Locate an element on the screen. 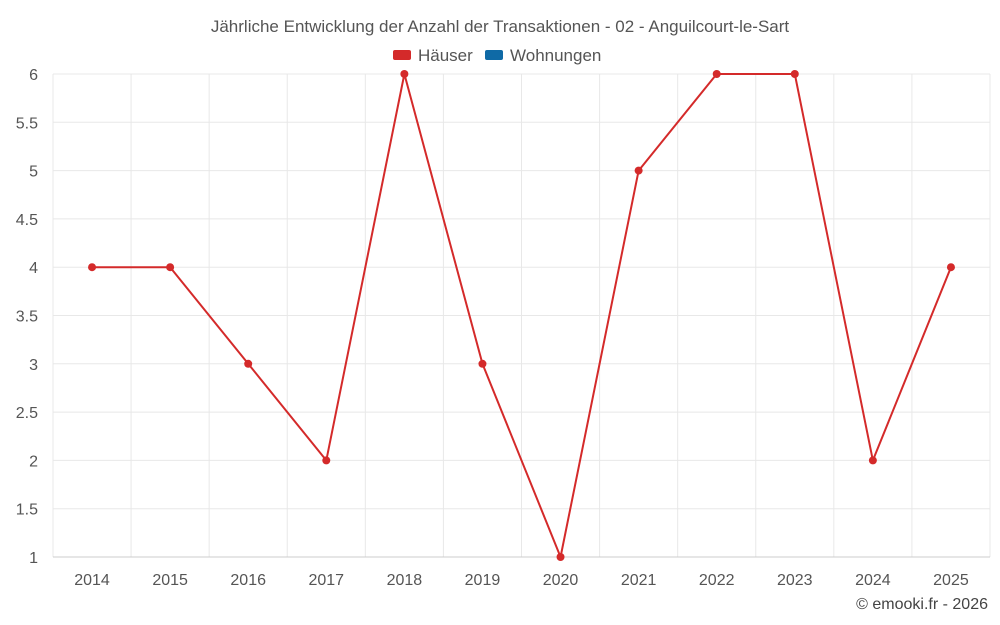 This screenshot has height=625, width=1000. legend: Häuser Wohnungen is located at coordinates (497, 55).